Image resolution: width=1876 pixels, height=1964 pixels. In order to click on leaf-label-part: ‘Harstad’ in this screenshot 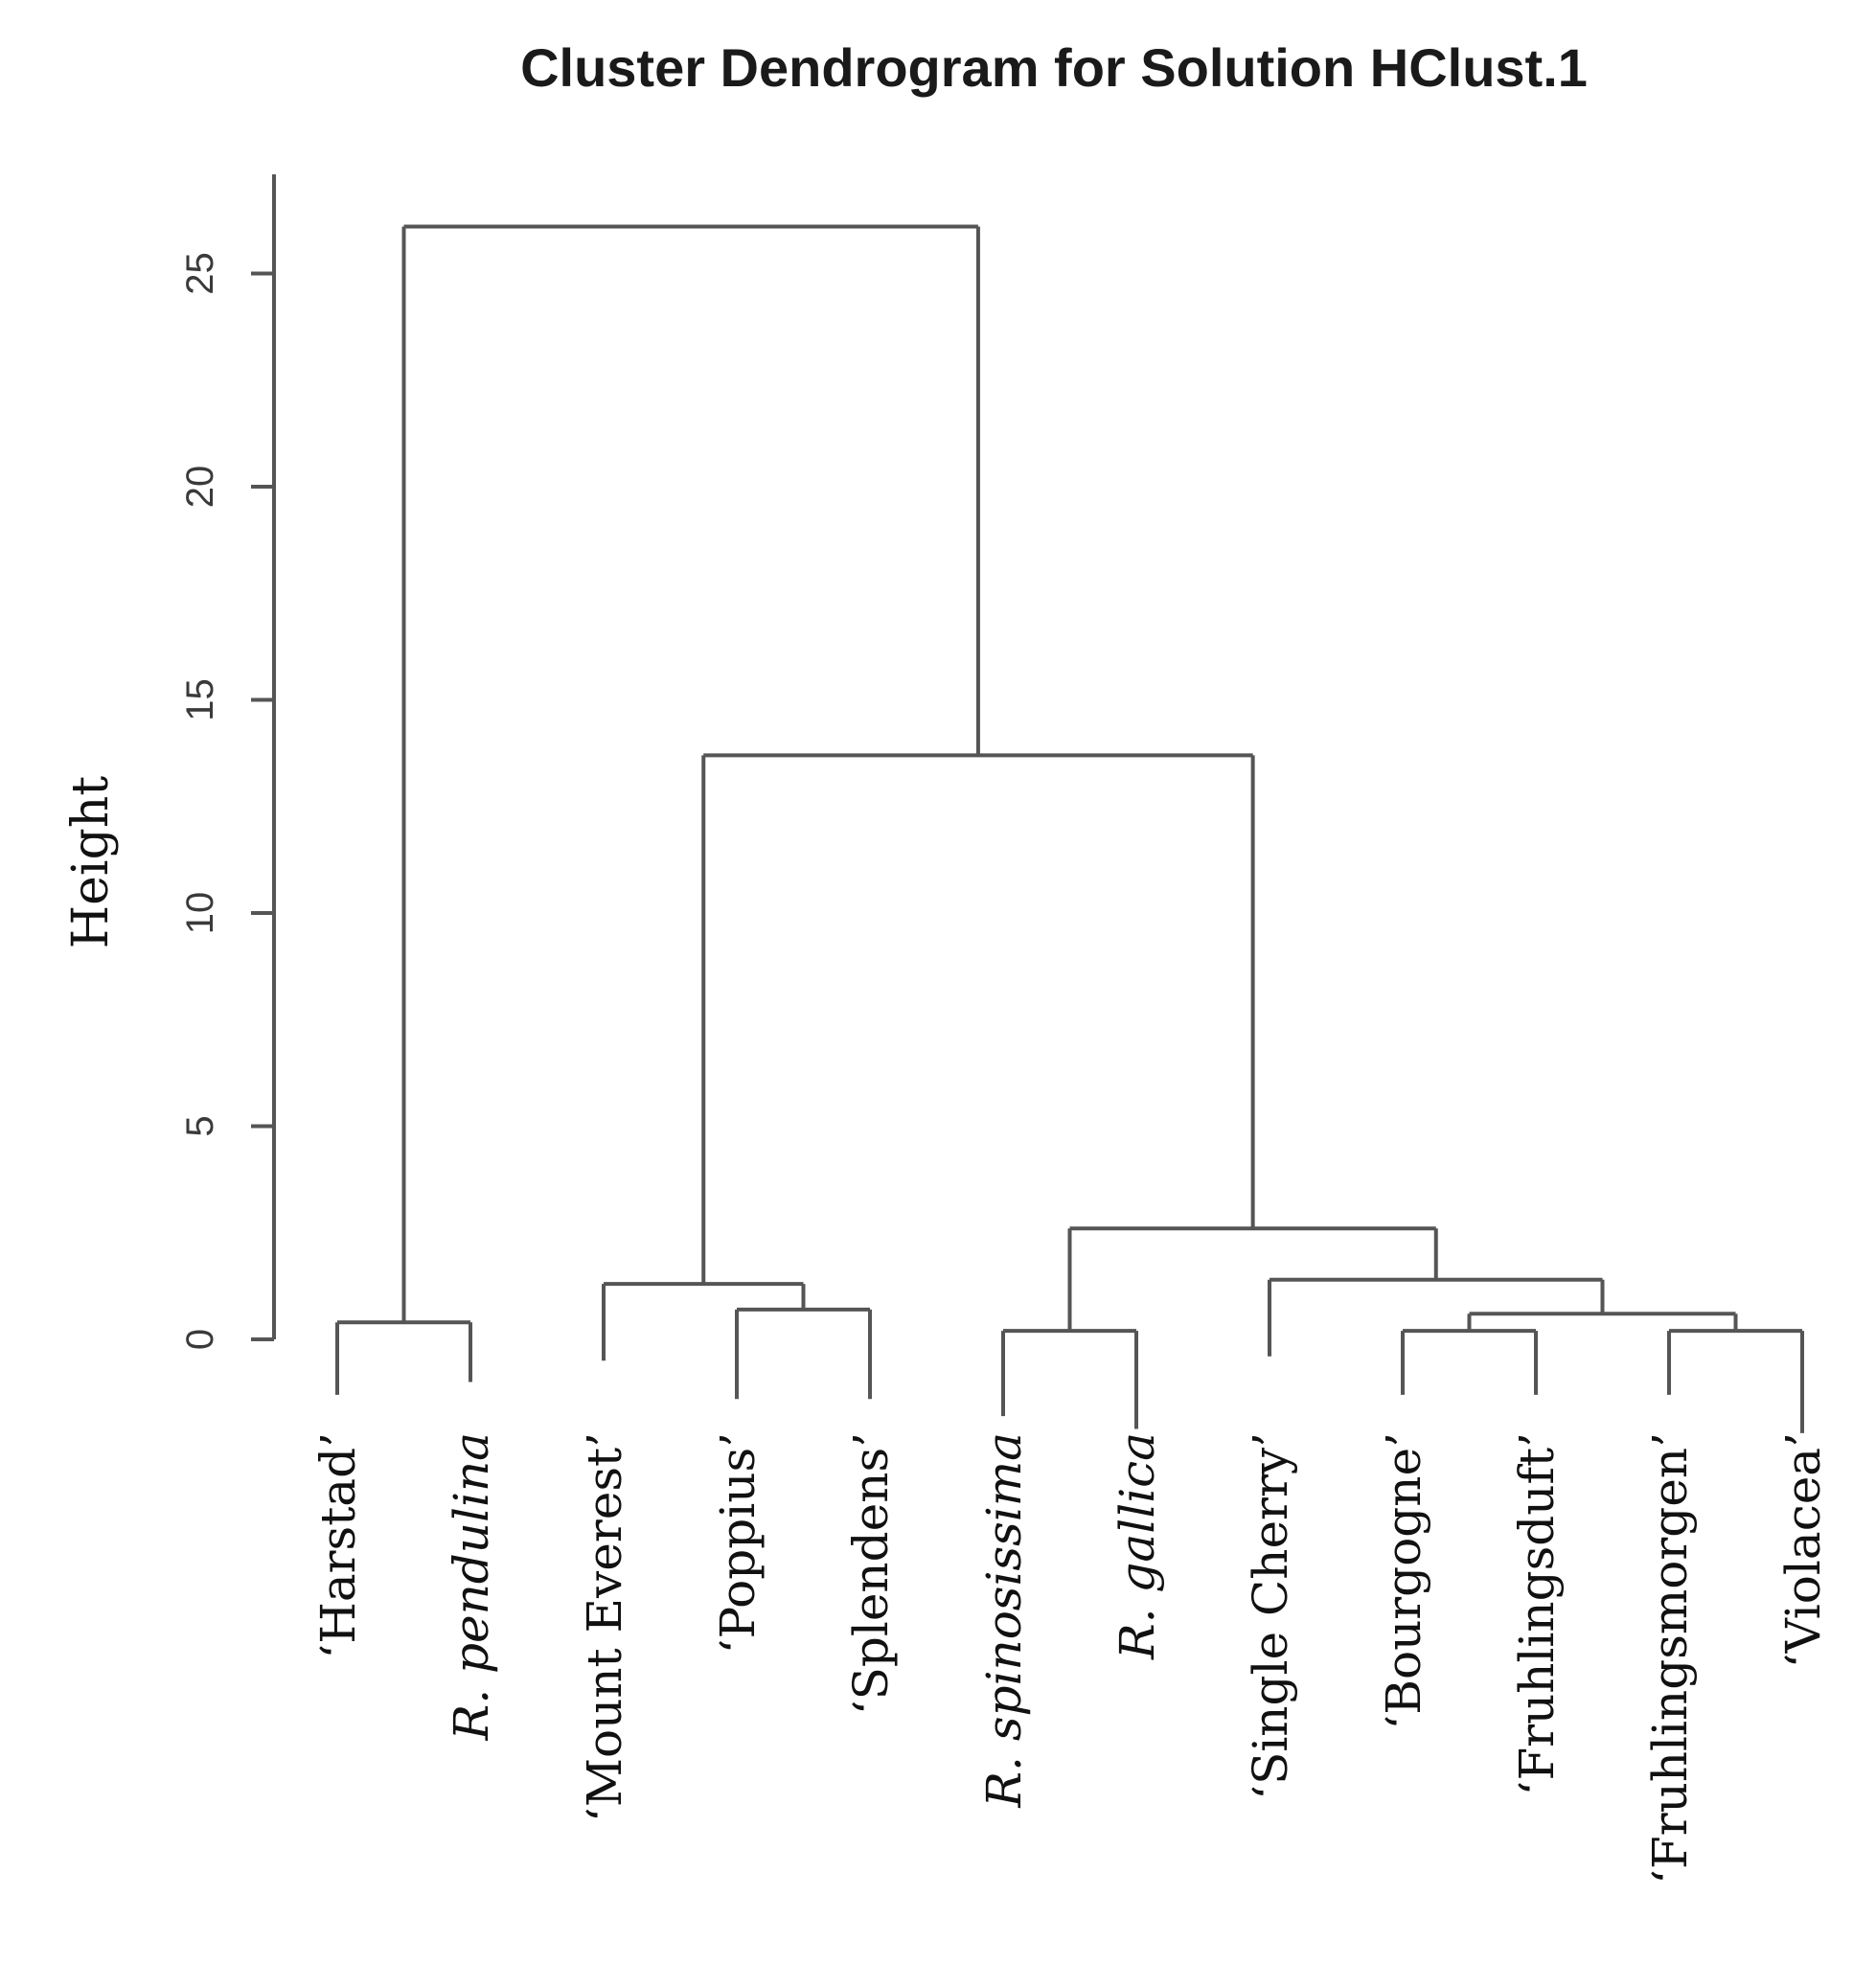, I will do `click(338, 1546)`.